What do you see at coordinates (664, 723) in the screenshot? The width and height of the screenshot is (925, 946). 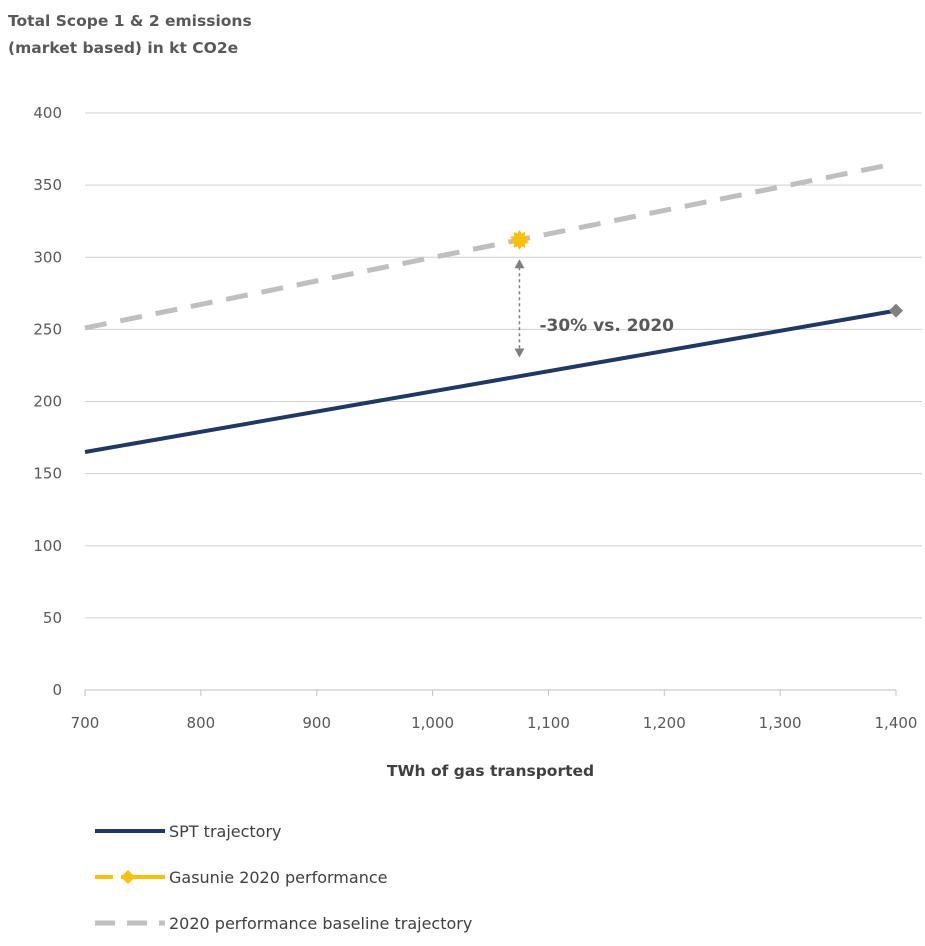 I see `x-tick-label: 1,200` at bounding box center [664, 723].